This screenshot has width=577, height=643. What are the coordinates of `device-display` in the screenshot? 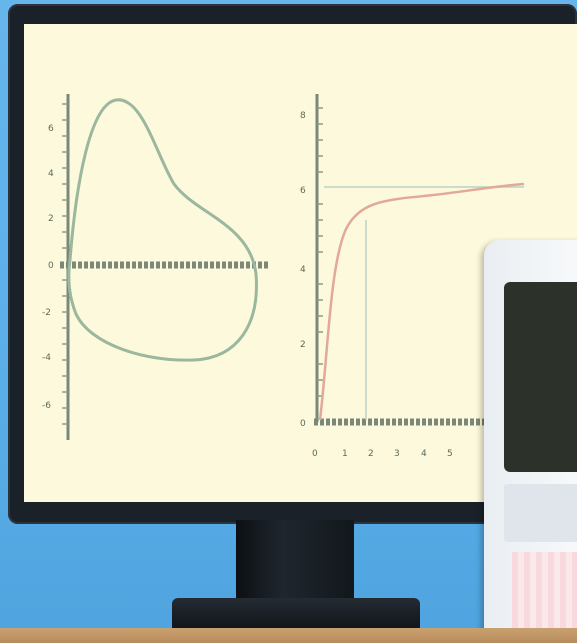 It's located at (540, 377).